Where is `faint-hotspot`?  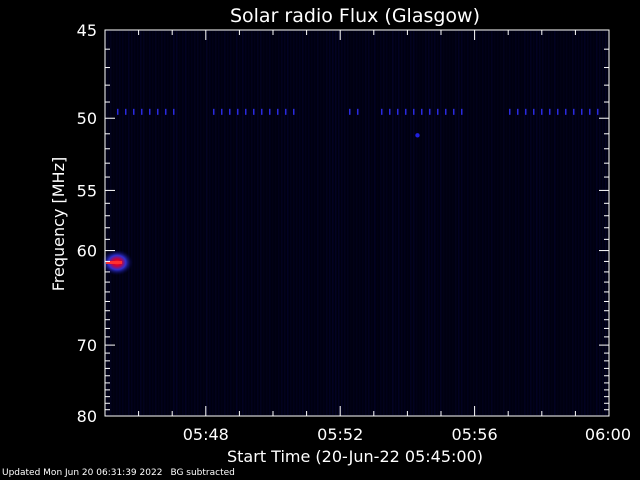 faint-hotspot is located at coordinates (417, 135).